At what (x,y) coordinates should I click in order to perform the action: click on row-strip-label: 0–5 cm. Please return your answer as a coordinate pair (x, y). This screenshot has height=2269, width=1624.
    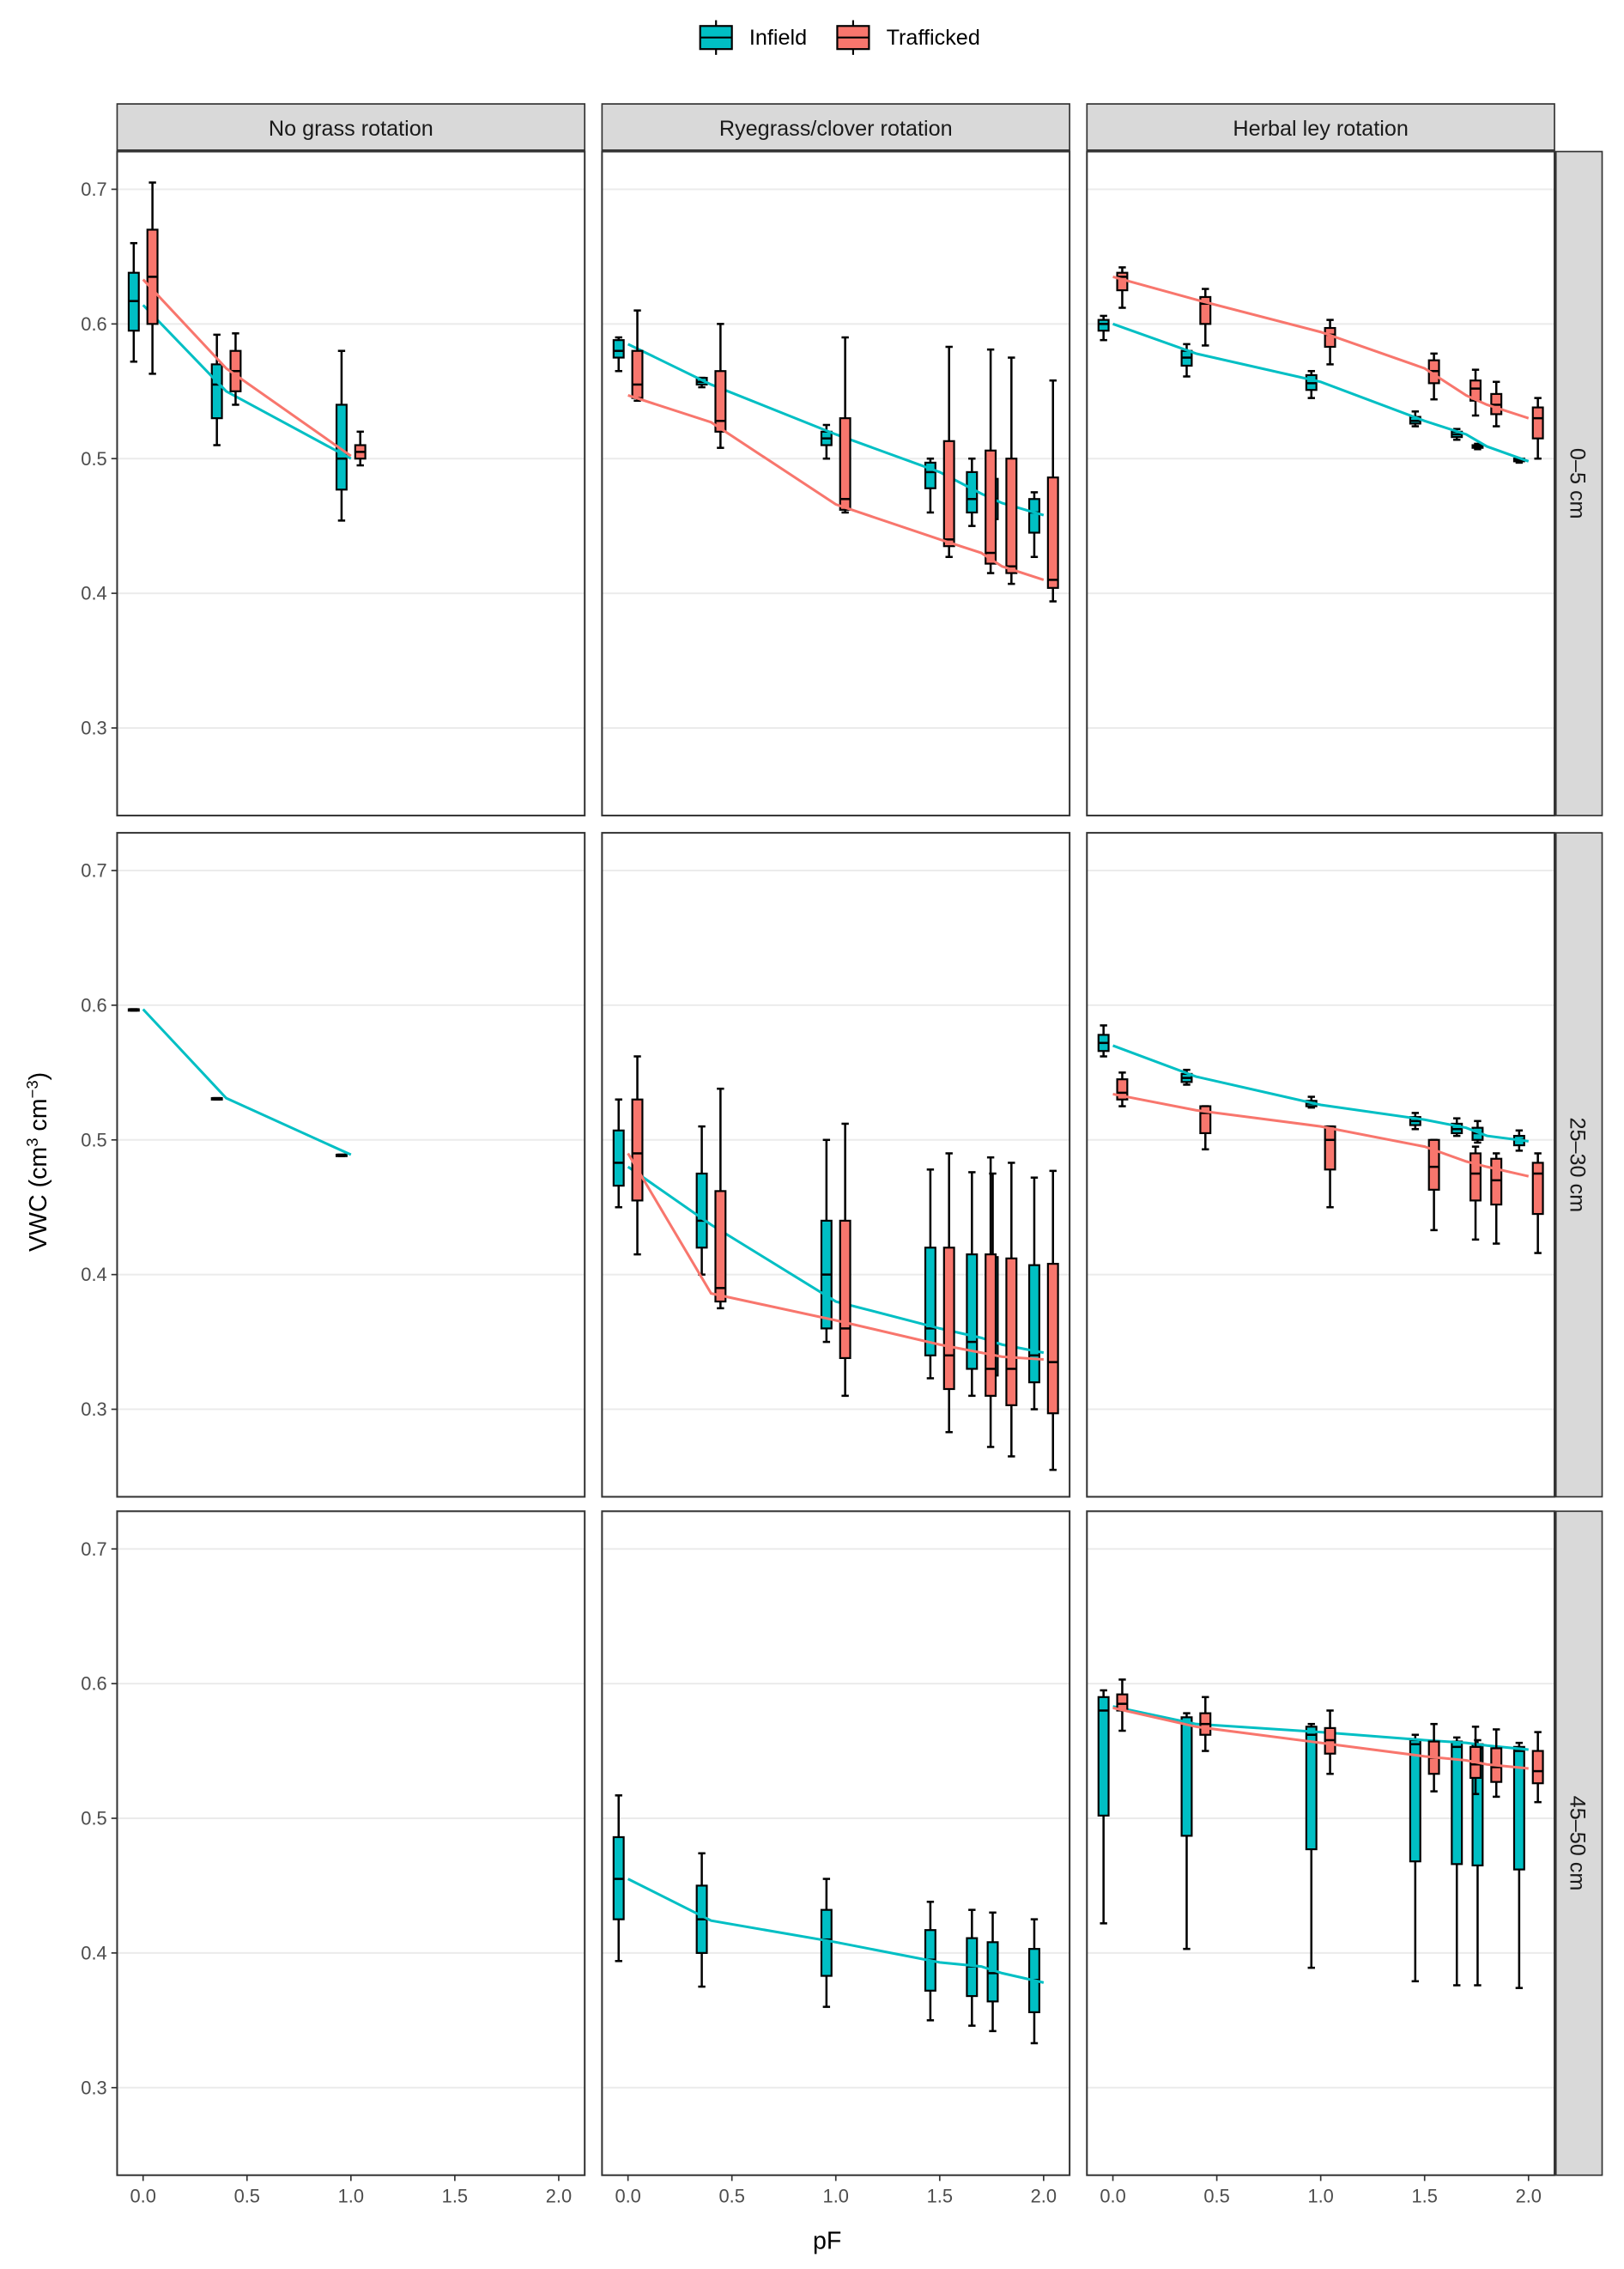
    Looking at the image, I should click on (1578, 483).